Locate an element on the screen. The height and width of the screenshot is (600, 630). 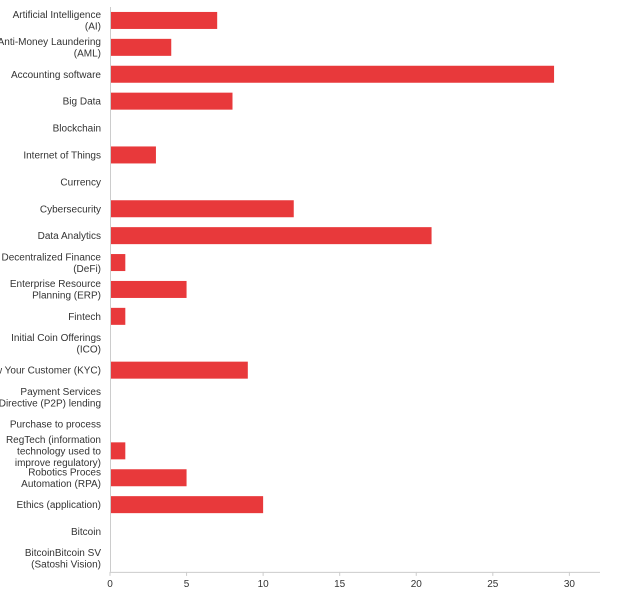
category-label: Decentralized Finance (DeFi) is located at coordinates (52, 263).